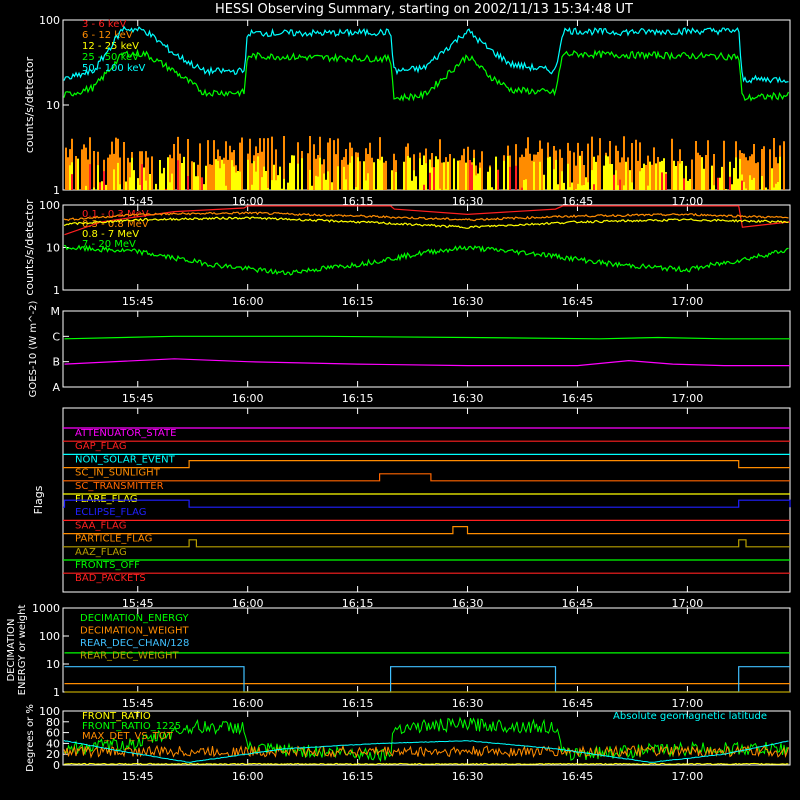 The height and width of the screenshot is (800, 800). Describe the element at coordinates (56, 336) in the screenshot. I see `panel-goes-ytick-label: C` at that location.